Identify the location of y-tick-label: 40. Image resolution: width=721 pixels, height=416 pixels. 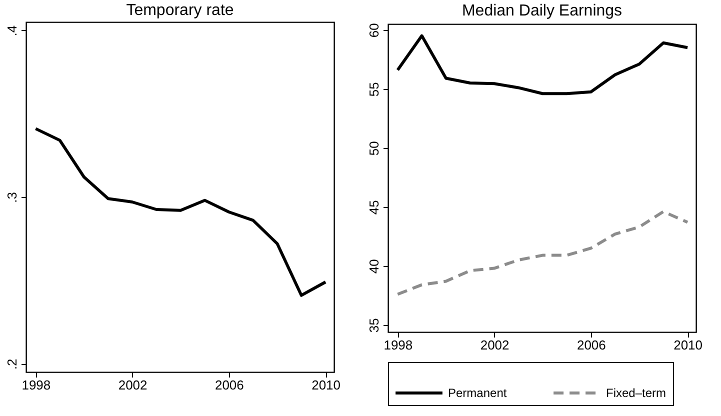
(374, 266).